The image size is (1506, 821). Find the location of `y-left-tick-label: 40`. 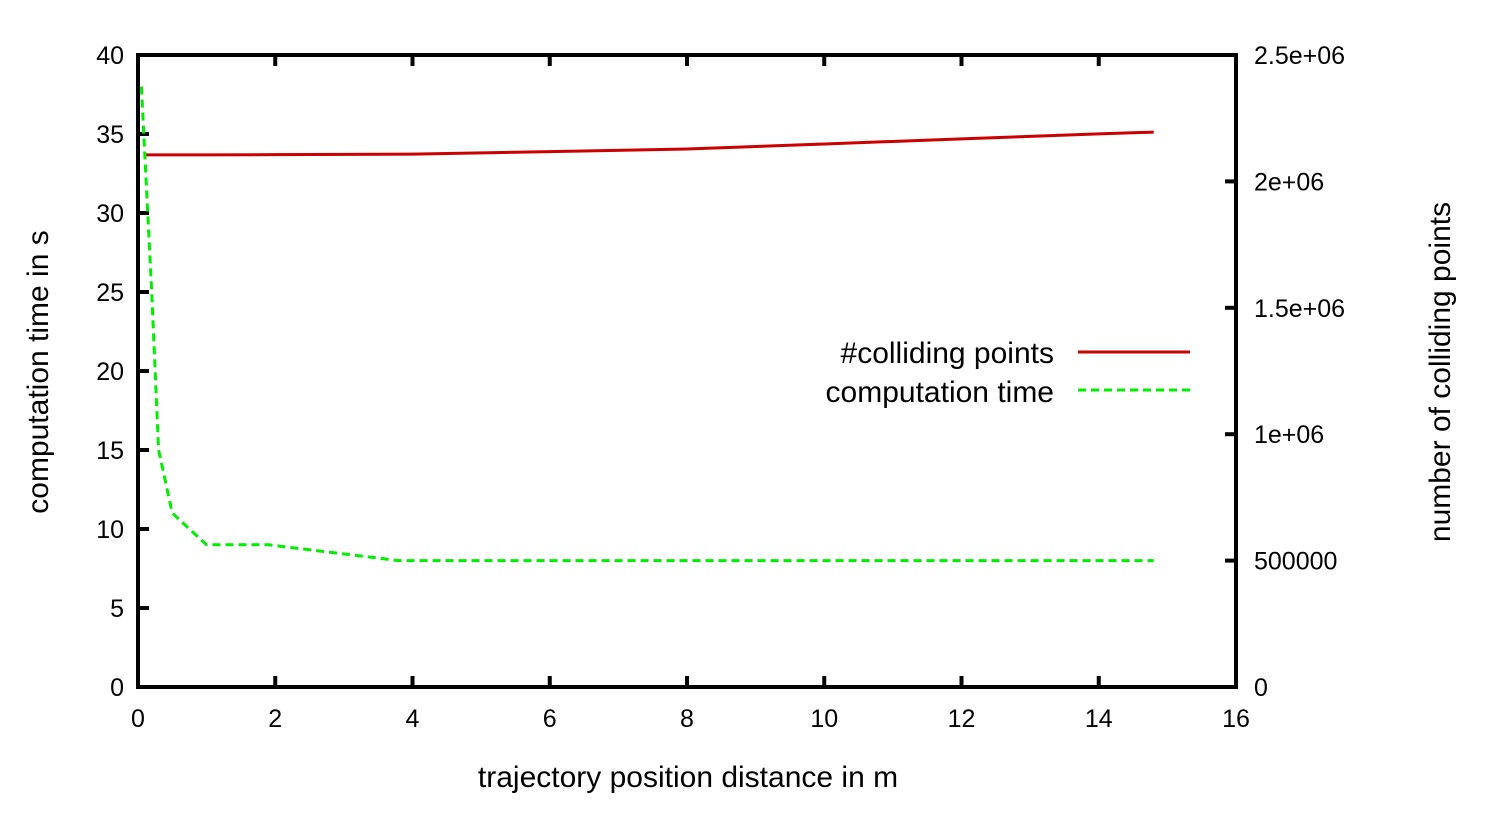

y-left-tick-label: 40 is located at coordinates (110, 56).